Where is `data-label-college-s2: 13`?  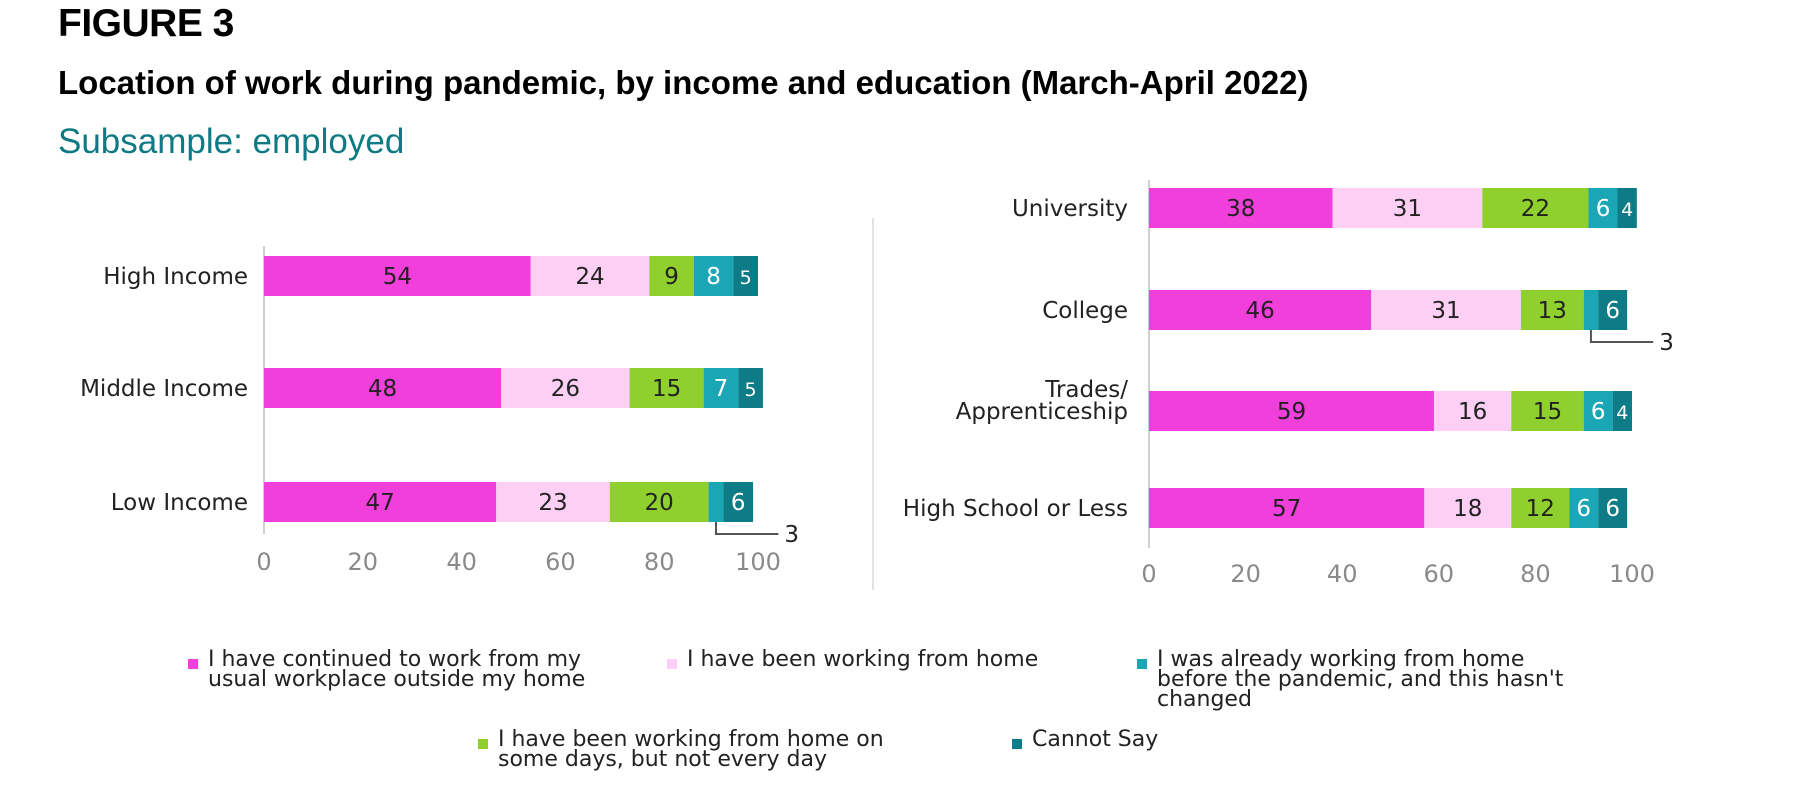
data-label-college-s2: 13 is located at coordinates (1552, 311).